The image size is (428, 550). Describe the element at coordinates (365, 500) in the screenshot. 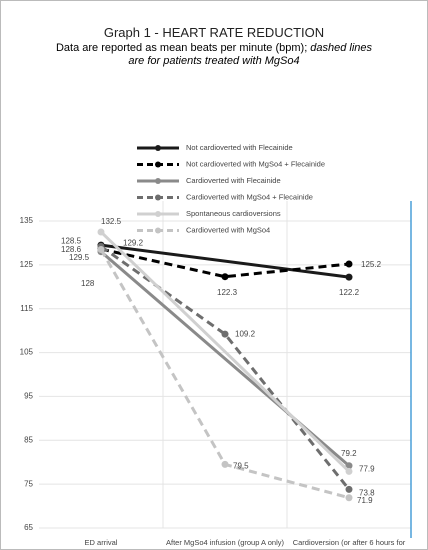

I see `data-label: 71.9` at that location.